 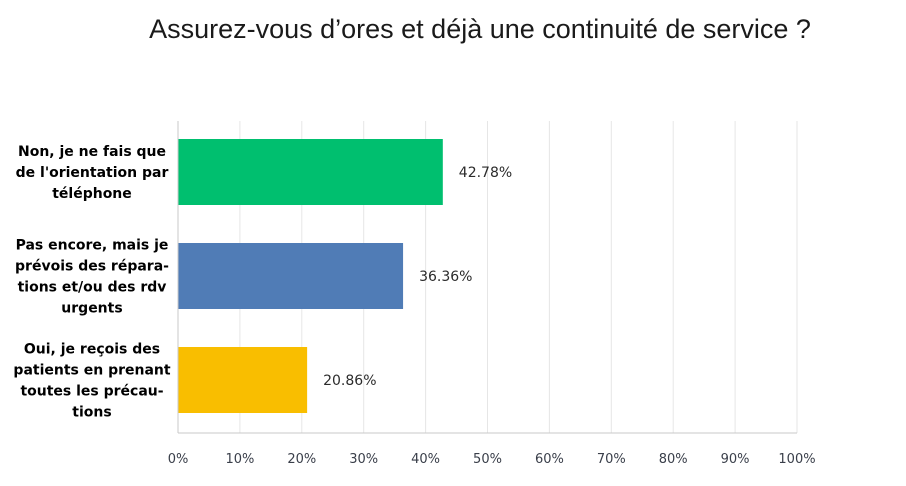 What do you see at coordinates (92, 350) in the screenshot?
I see `category-label-line: Oui, je reçois des` at bounding box center [92, 350].